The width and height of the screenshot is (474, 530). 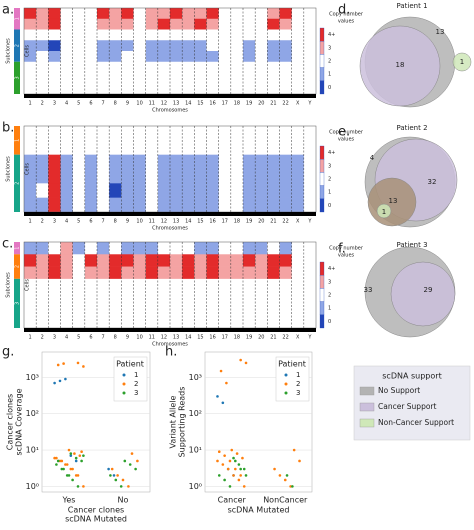 I want to click on chromosome-label: 13, so click(x=176, y=104).